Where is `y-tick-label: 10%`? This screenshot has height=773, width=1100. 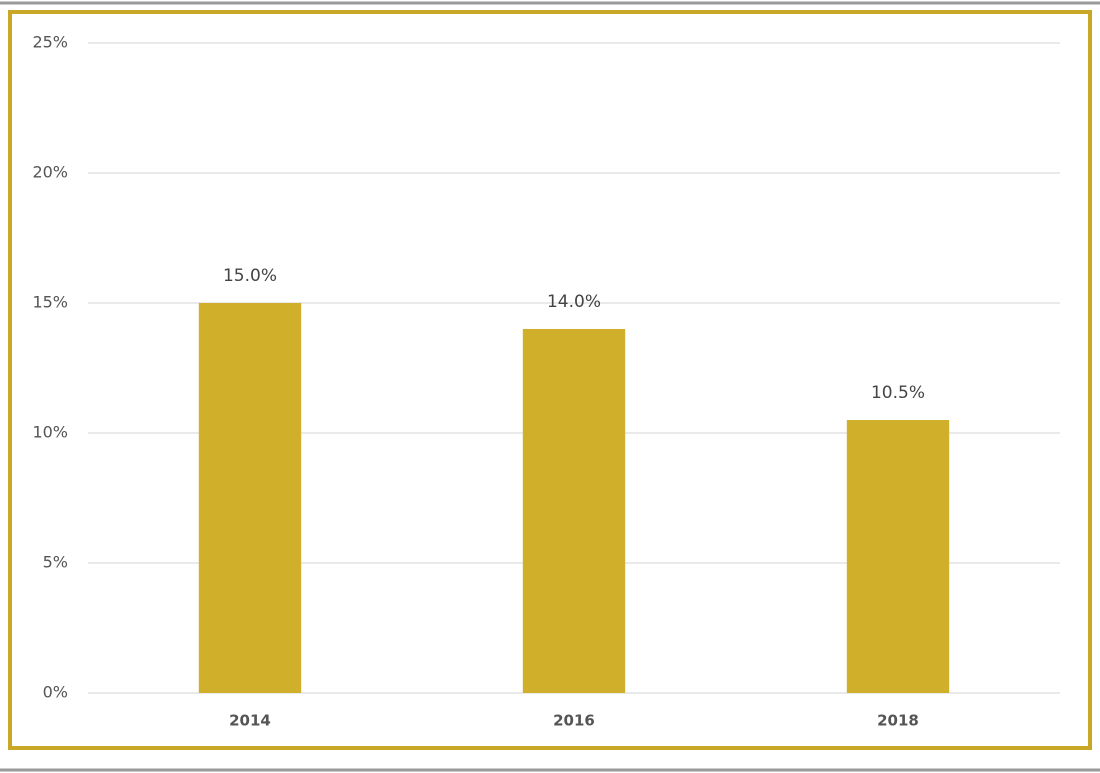 y-tick-label: 10% is located at coordinates (50, 432).